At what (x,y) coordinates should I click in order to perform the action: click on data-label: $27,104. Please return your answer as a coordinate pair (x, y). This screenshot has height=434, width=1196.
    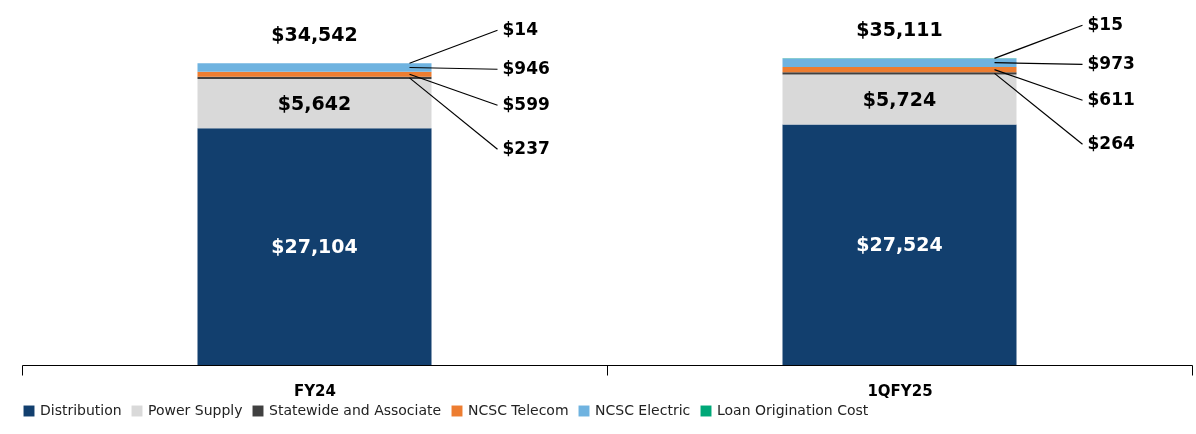
    Looking at the image, I should click on (314, 245).